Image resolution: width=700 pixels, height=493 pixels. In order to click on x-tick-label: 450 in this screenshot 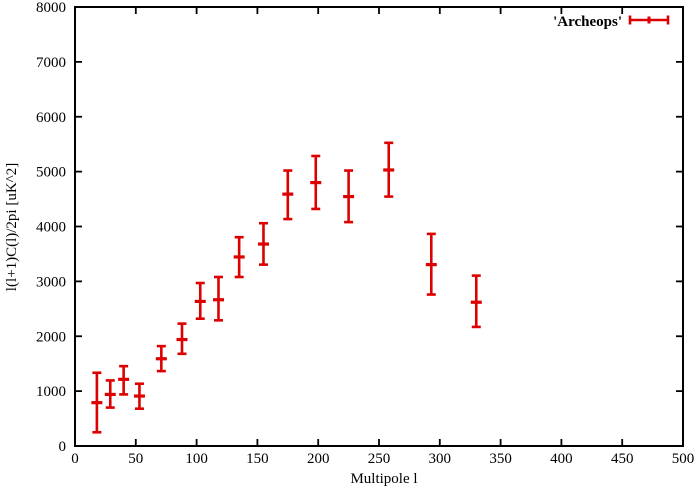, I will do `click(622, 459)`.